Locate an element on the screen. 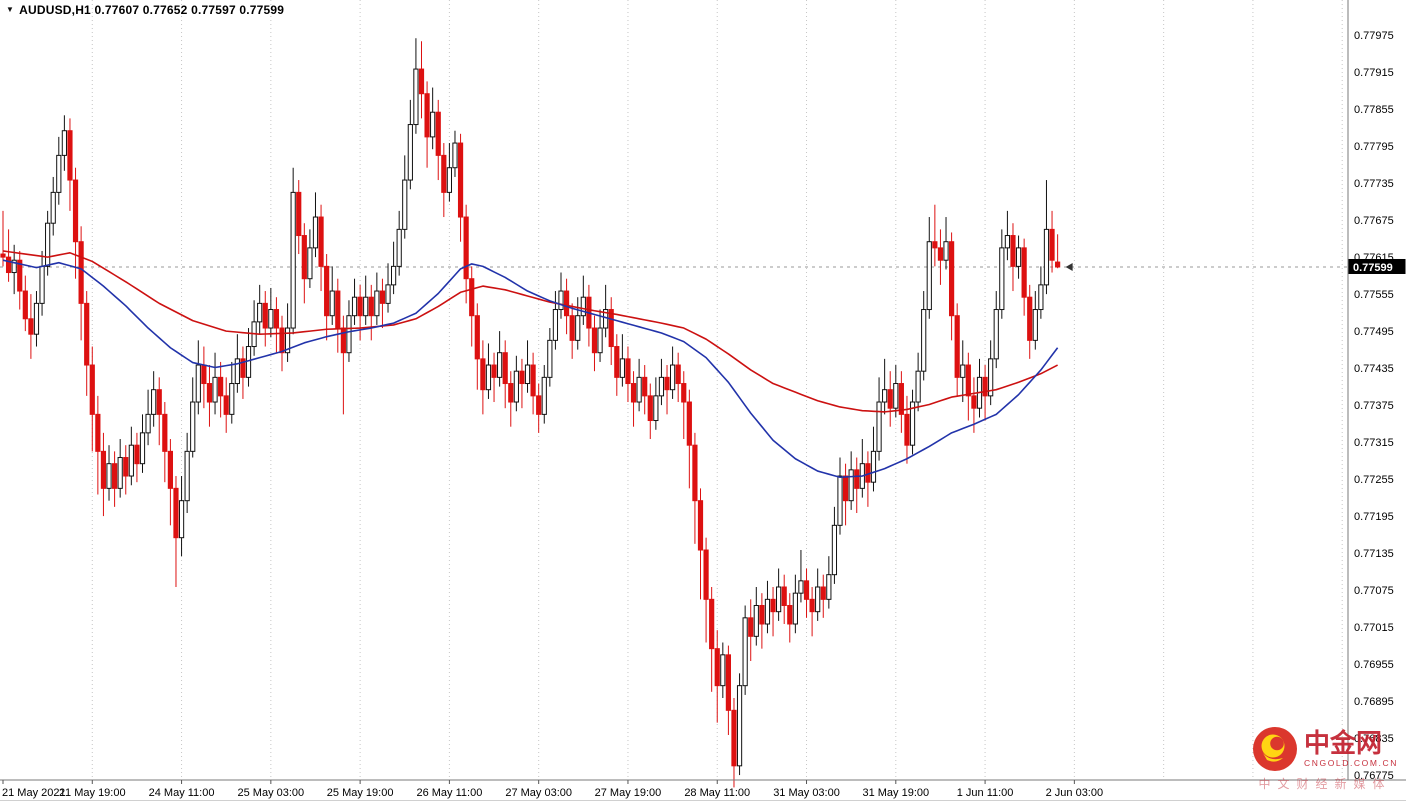 This screenshot has width=1406, height=802. svg-text: 0.77855 is located at coordinates (1374, 110).